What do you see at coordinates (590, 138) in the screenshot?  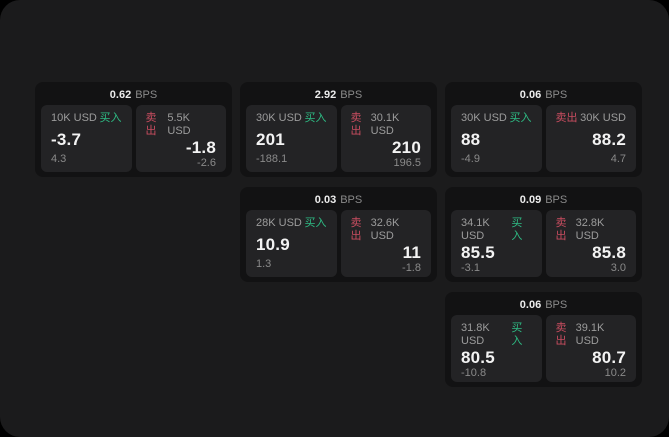 I see `sell-quote-tile: 卖出 30K USD 88.2 4.7` at bounding box center [590, 138].